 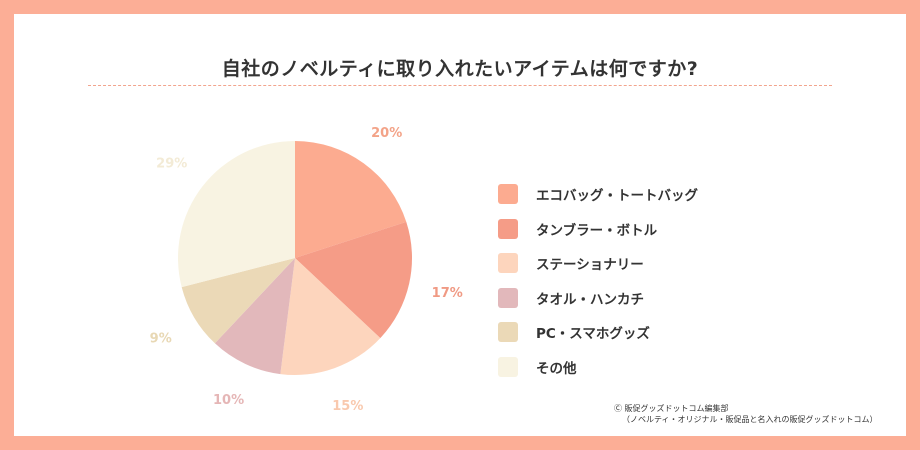 I want to click on legend-label: タンブラー・ボトル, so click(x=597, y=230).